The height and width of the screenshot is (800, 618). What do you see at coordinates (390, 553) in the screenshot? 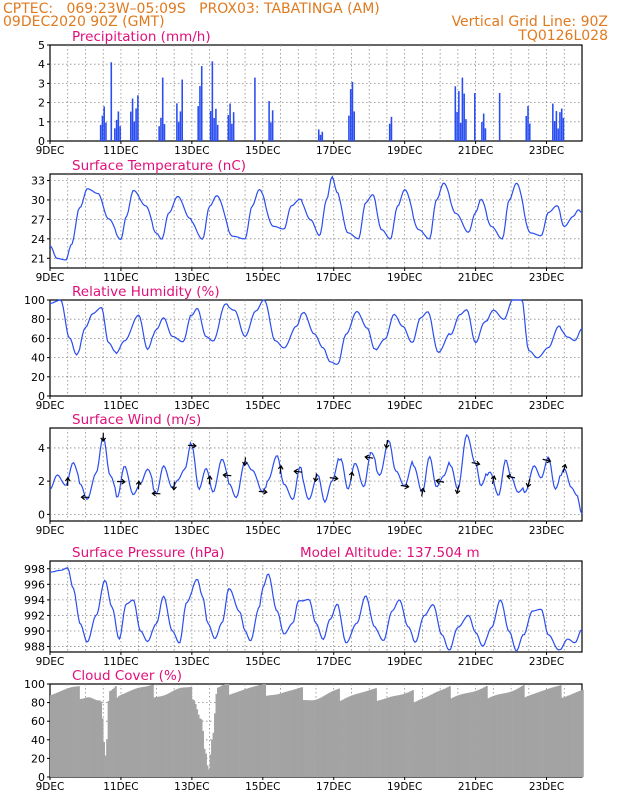
I see `panel-annotation: Model Altitude: 137.504 m` at bounding box center [390, 553].